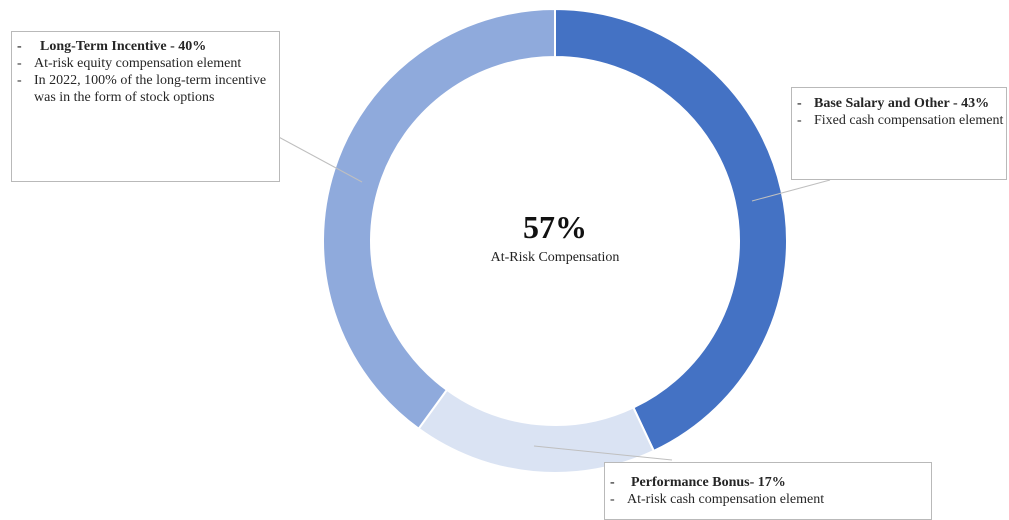  Describe the element at coordinates (145, 46) in the screenshot. I see `callout-title: Long-Term Incentive - 40%` at that location.